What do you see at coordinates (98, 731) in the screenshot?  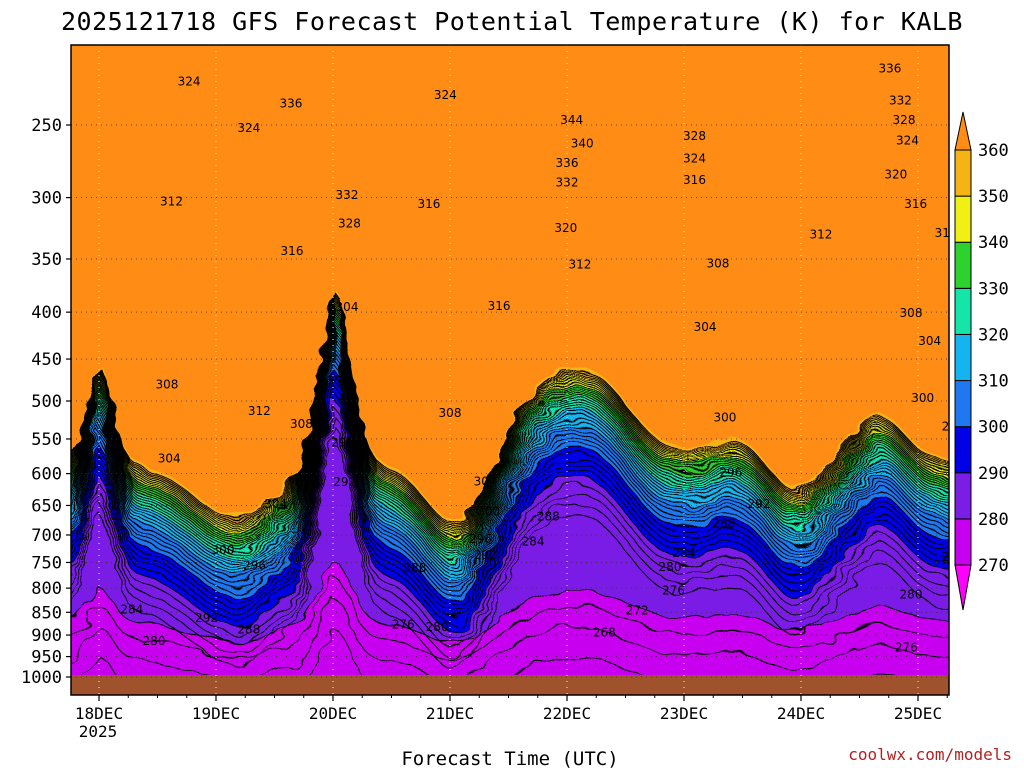 I see `x-year-label: 2025` at bounding box center [98, 731].